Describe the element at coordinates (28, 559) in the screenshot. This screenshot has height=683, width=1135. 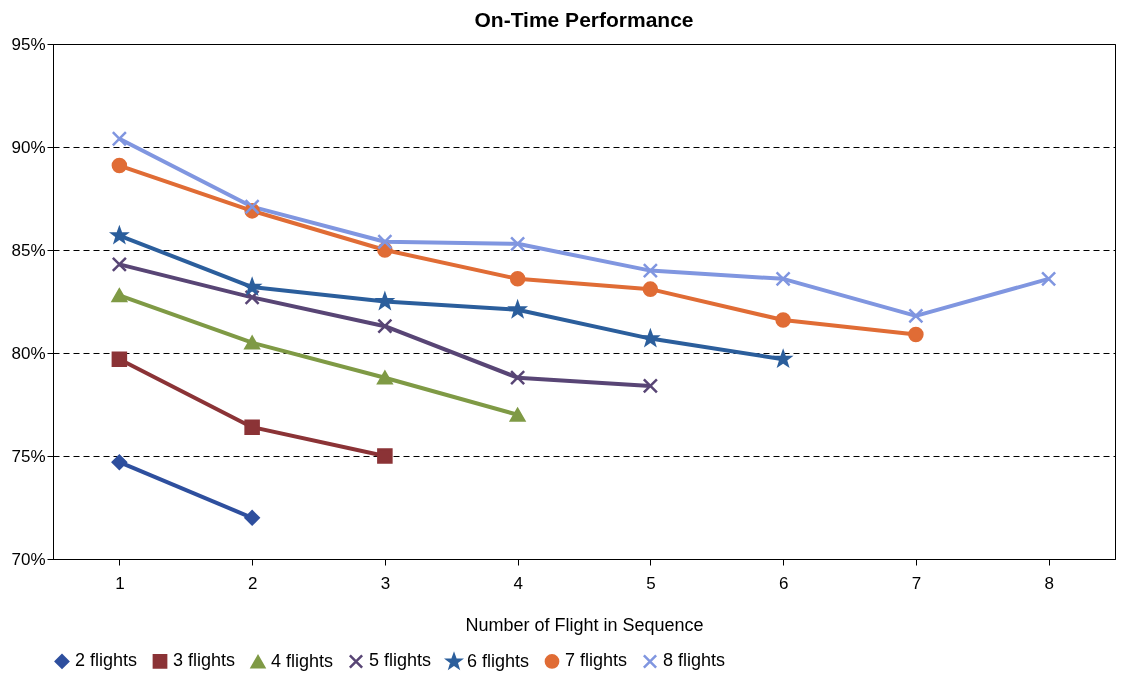
I see `y-tick-label: 70%` at that location.